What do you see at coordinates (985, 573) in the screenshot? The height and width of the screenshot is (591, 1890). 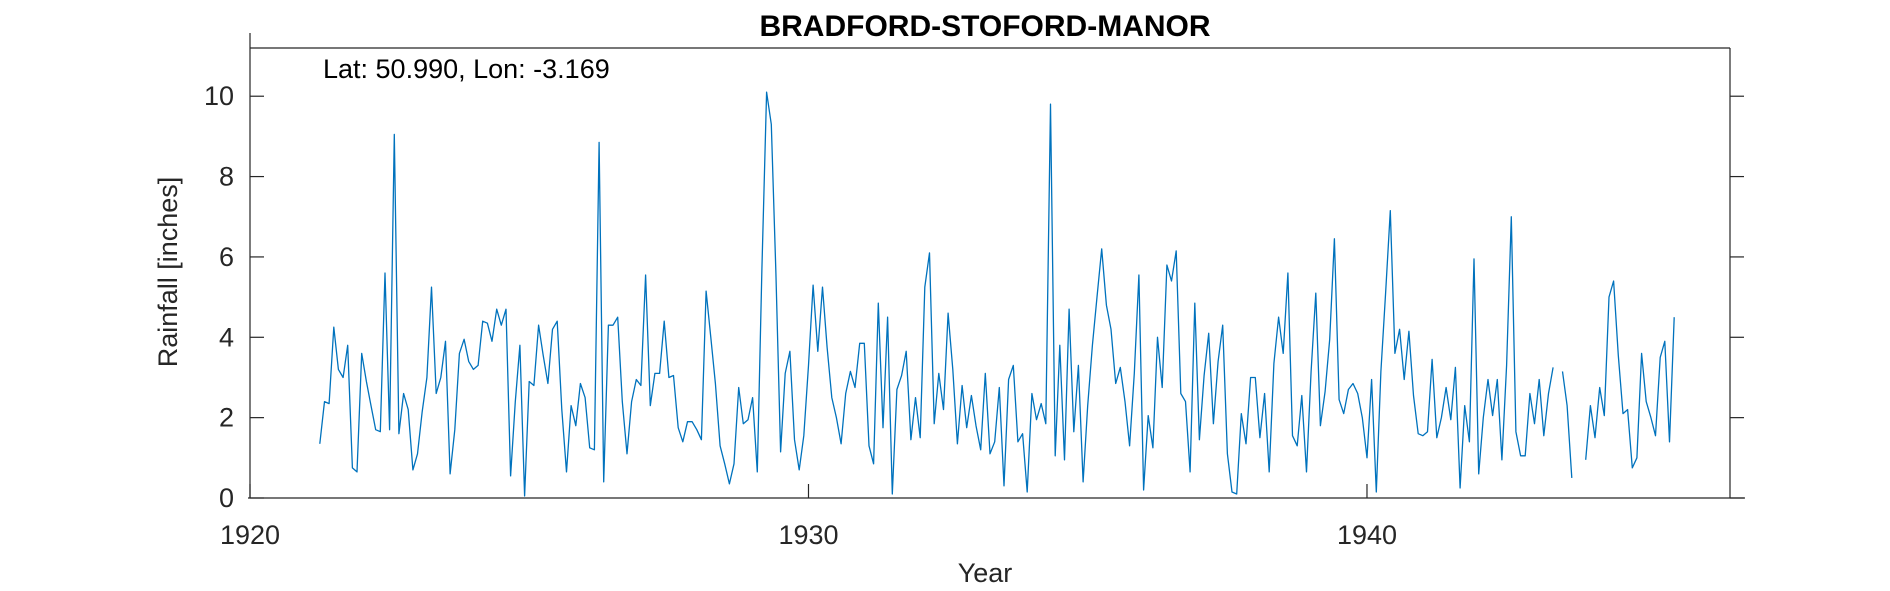 I see `x-axis-label: Year` at bounding box center [985, 573].